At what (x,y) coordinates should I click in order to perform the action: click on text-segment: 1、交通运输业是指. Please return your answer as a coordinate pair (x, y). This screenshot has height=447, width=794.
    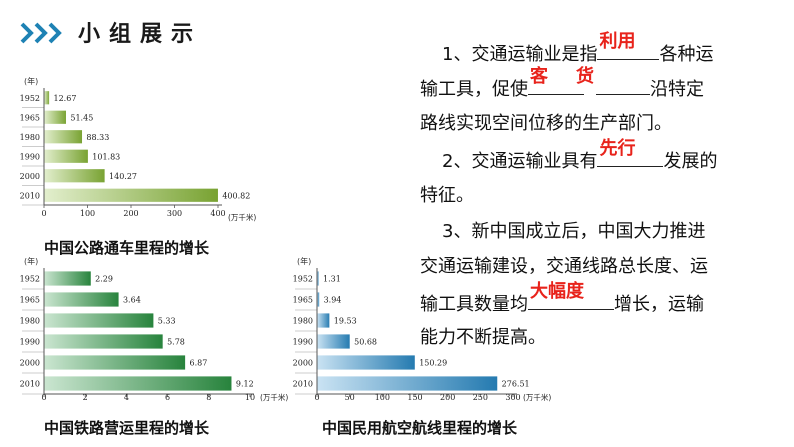
    Looking at the image, I should click on (520, 54).